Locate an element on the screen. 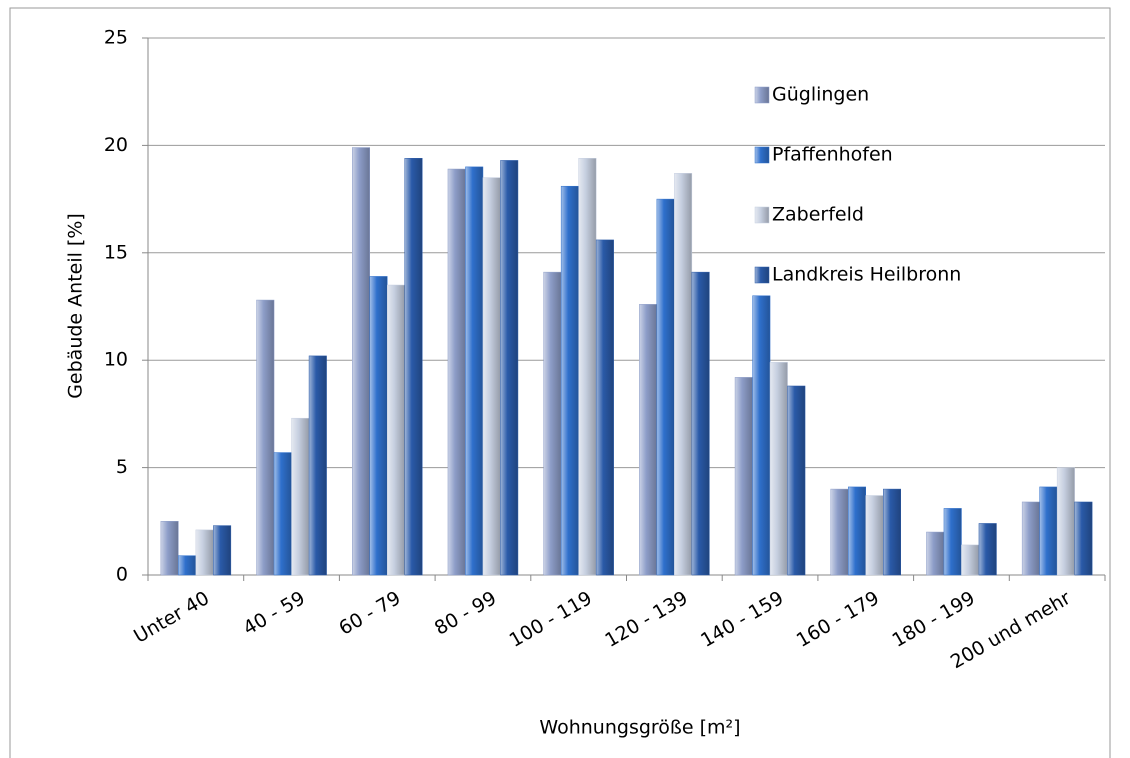 This screenshot has width=1130, height=758. y-tick-label: 25 is located at coordinates (116, 38).